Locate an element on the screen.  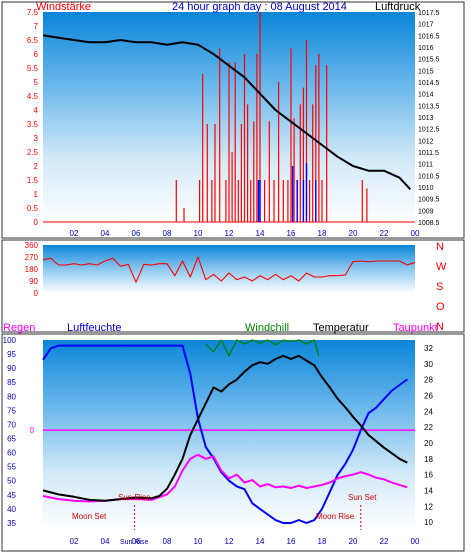
pressure-axis-tick: 1009 is located at coordinates (426, 211).